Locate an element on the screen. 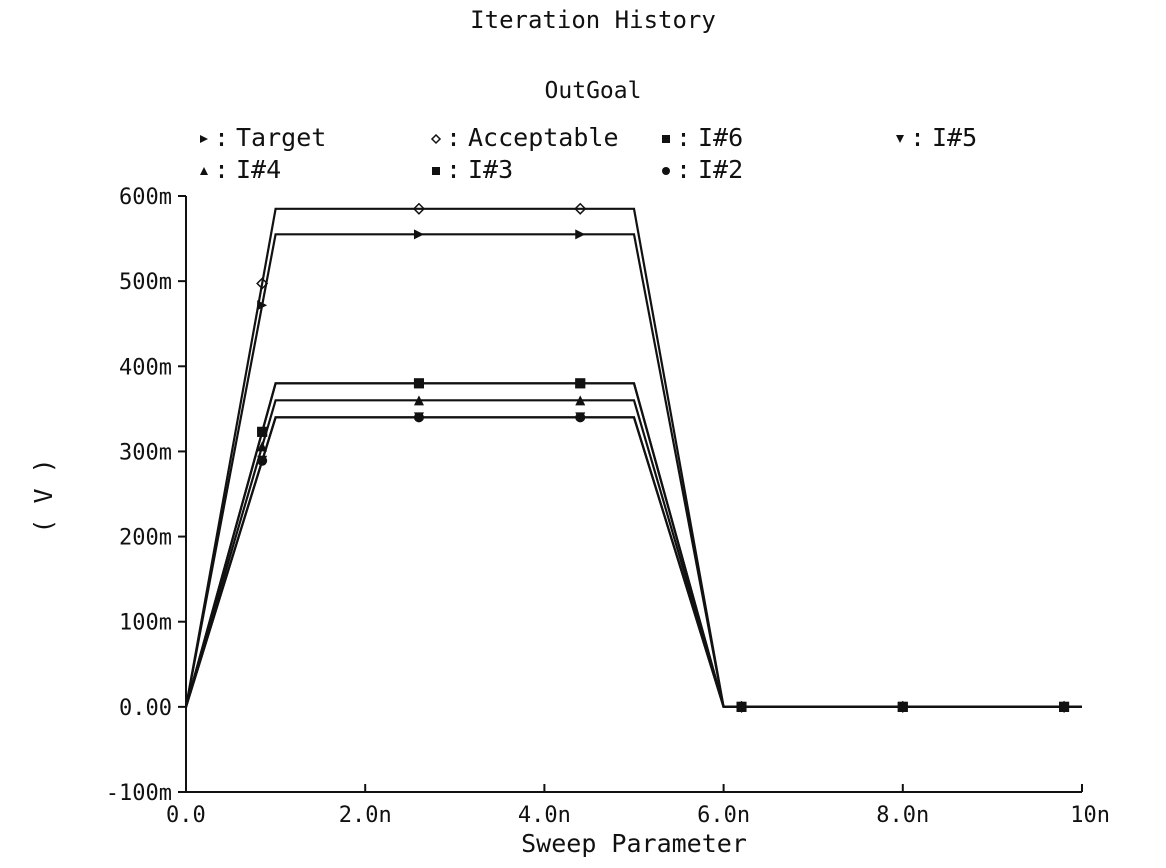 The image size is (1166, 868). legend-label: I#4 is located at coordinates (258, 169).